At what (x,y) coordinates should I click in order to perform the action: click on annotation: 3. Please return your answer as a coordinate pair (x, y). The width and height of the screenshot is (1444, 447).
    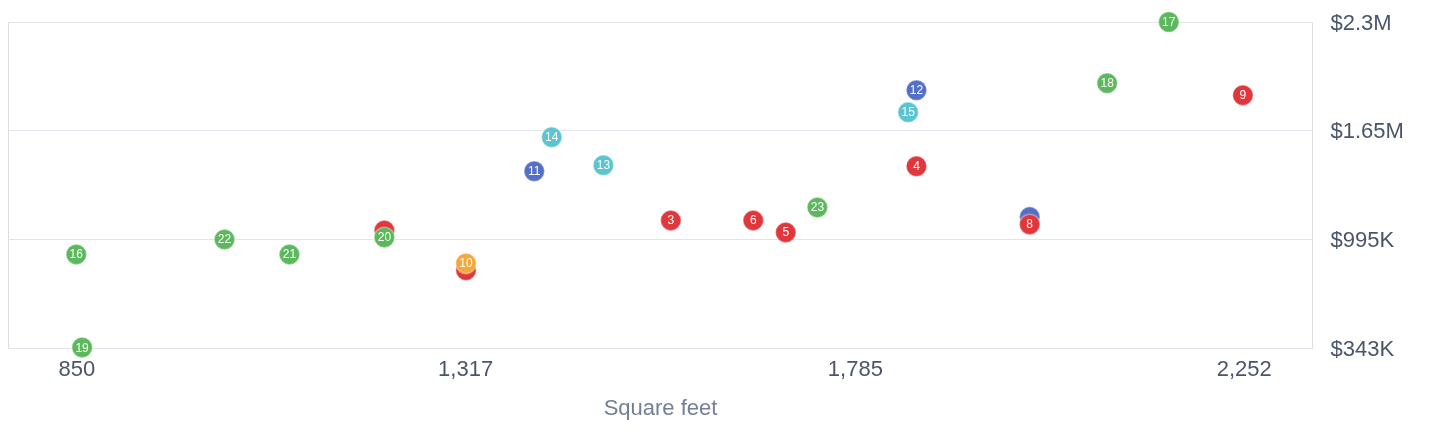
    Looking at the image, I should click on (671, 220).